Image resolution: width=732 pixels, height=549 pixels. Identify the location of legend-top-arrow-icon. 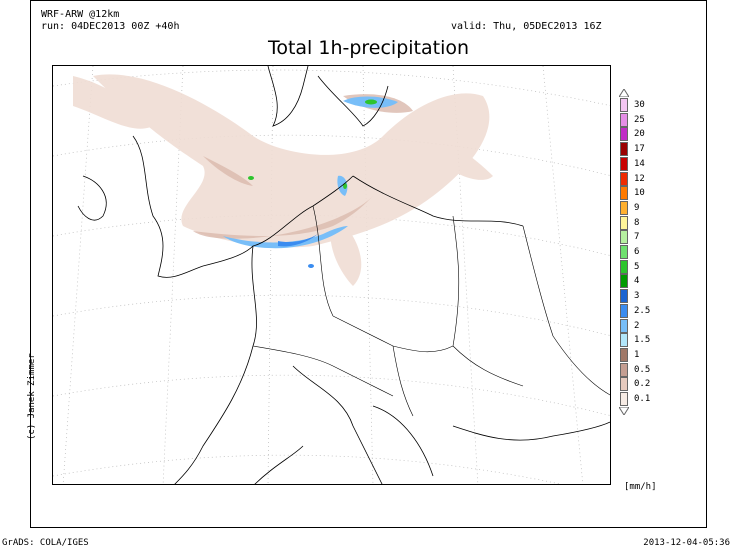
(624, 93).